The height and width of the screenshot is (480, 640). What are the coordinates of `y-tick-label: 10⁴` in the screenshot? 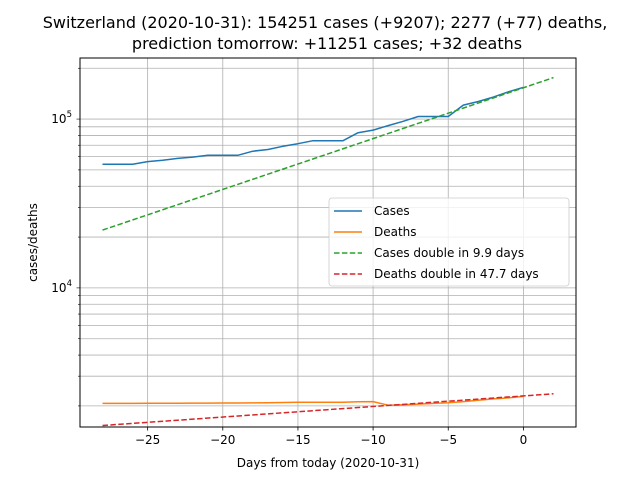 It's located at (61, 287).